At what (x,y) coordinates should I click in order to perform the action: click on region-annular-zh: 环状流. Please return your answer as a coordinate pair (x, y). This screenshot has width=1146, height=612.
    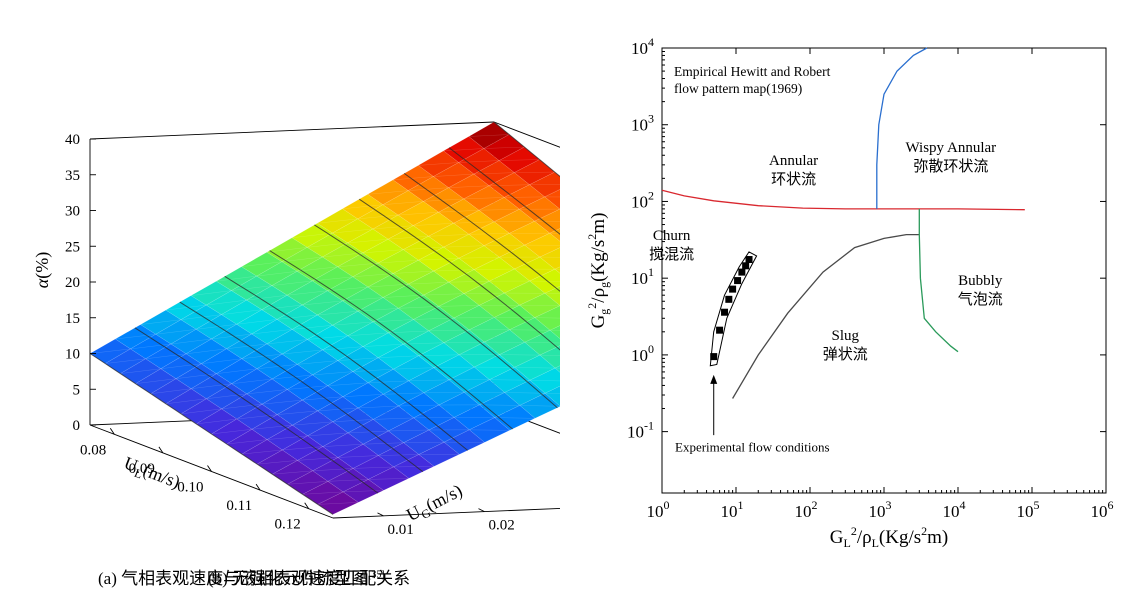
    Looking at the image, I should click on (793, 179).